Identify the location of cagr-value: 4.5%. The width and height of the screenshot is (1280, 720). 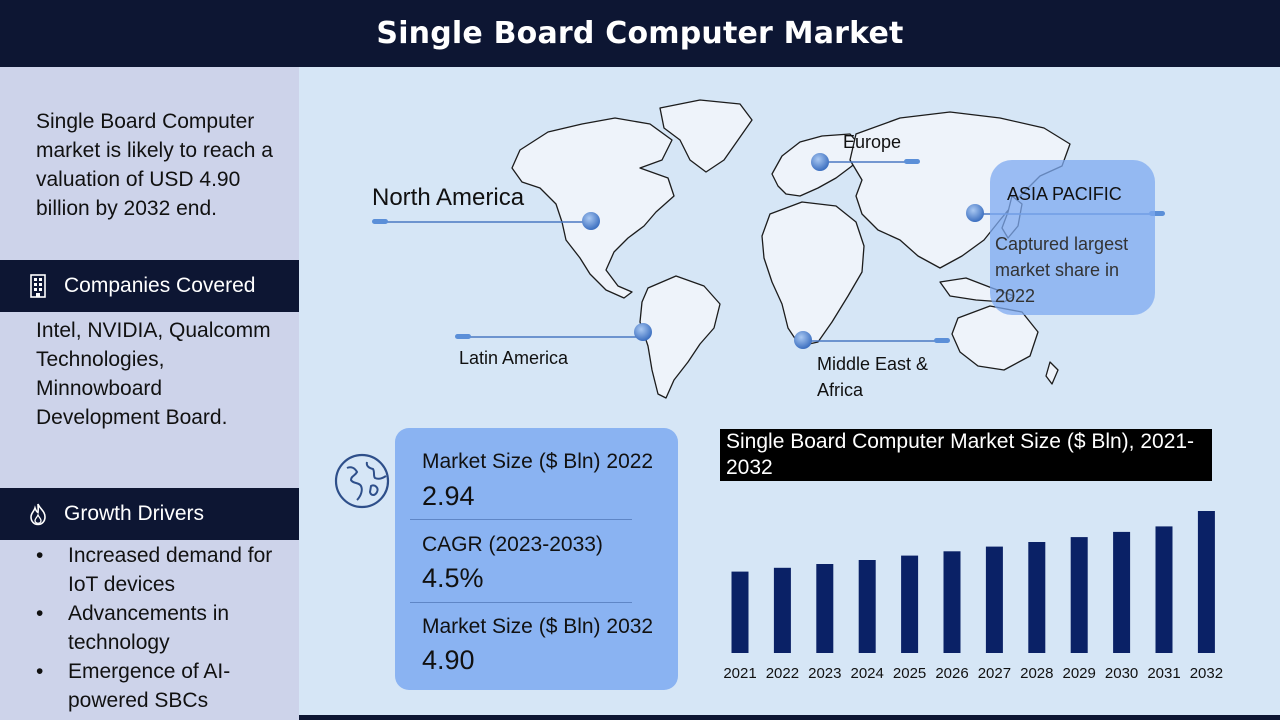
(453, 578).